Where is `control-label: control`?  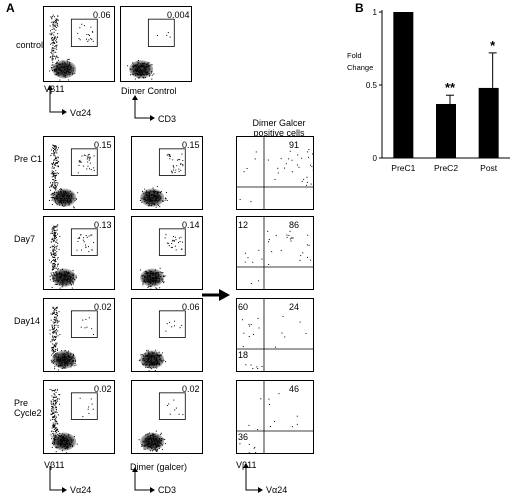
control-label: control is located at coordinates (30, 45).